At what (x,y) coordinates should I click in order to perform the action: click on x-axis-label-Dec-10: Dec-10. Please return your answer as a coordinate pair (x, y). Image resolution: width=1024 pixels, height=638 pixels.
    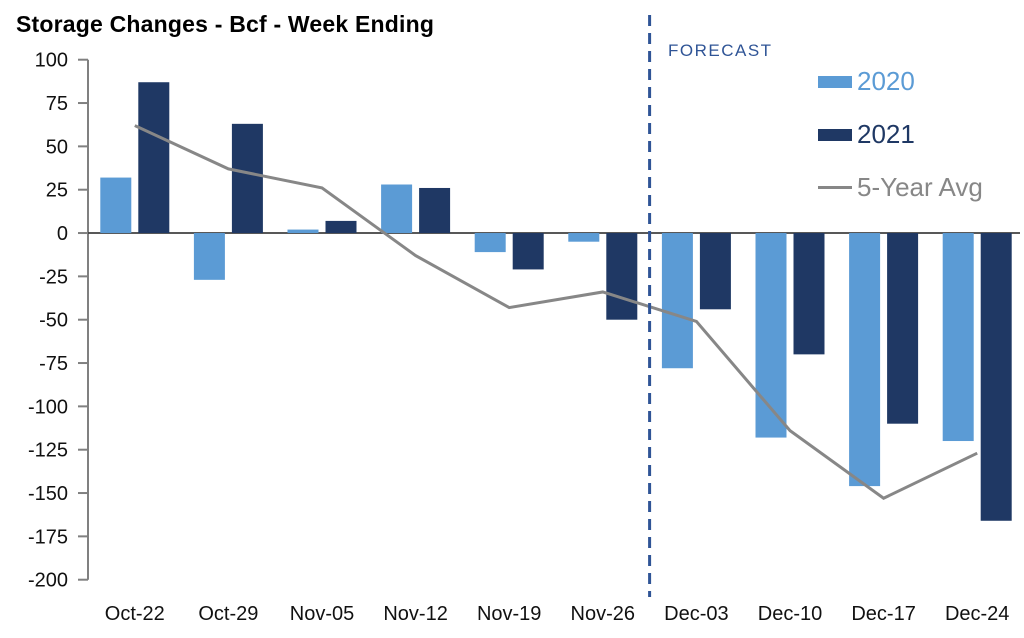
    Looking at the image, I should click on (790, 614).